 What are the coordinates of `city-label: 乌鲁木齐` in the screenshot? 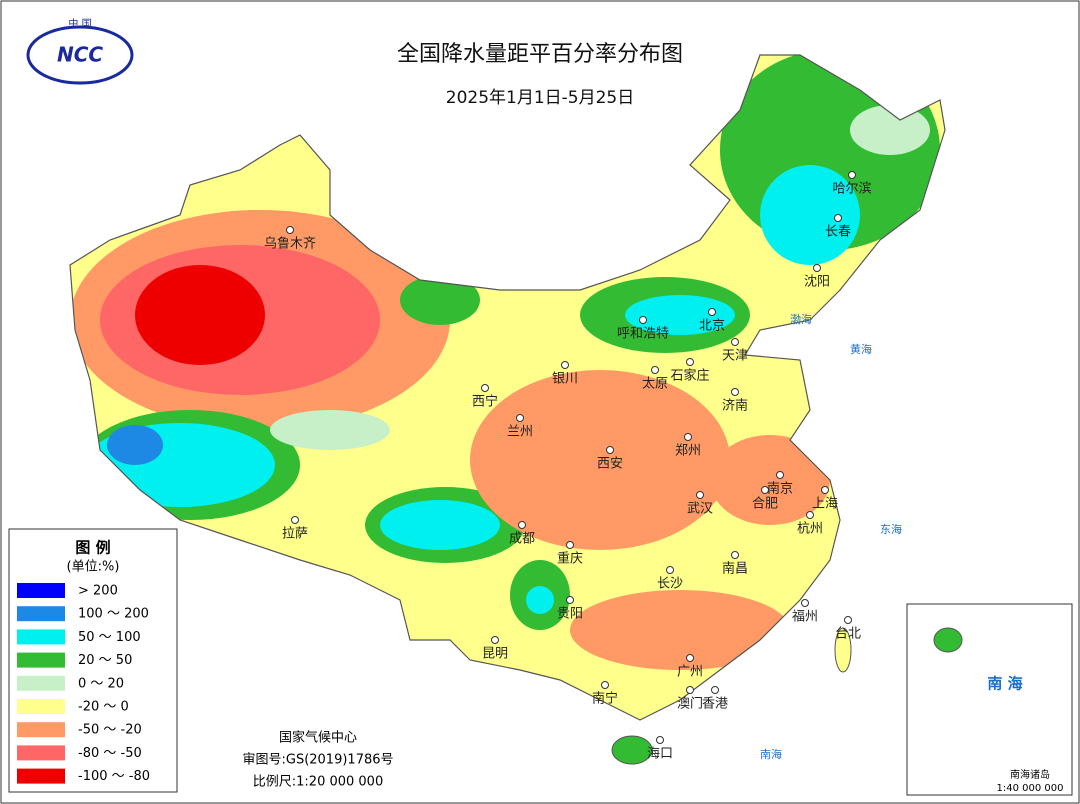 It's located at (290, 244).